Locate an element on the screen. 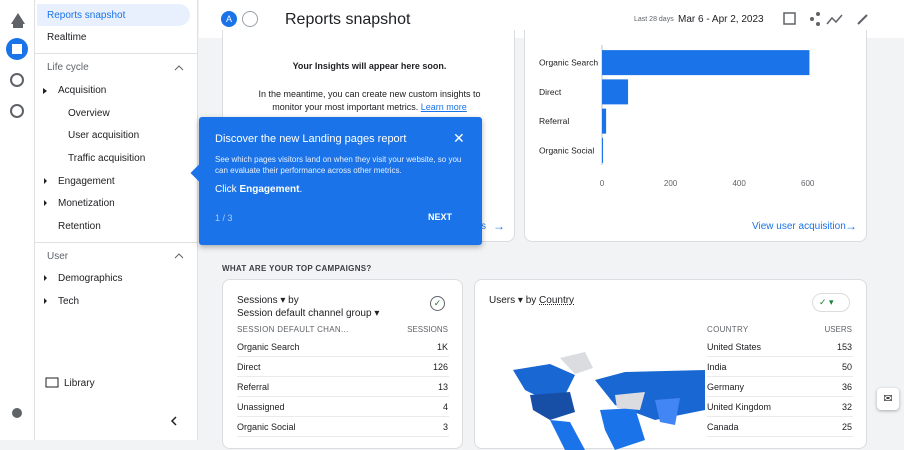 Image resolution: width=904 pixels, height=450 pixels. close-button: ✕ is located at coordinates (459, 138).